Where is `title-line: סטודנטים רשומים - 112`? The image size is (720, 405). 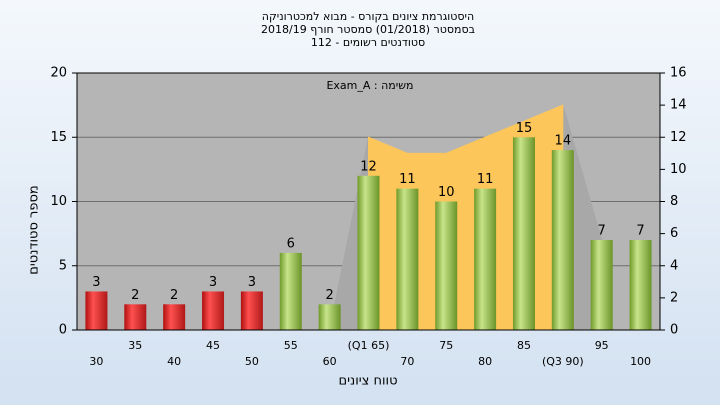 title-line: סטודנטים רשומים - 112 is located at coordinates (368, 42).